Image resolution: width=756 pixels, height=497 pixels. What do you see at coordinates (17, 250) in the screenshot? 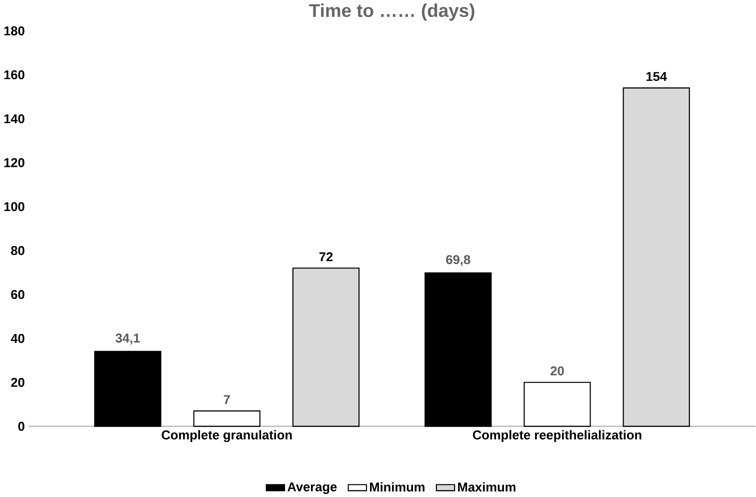
I see `y-tick-label: 80` at bounding box center [17, 250].